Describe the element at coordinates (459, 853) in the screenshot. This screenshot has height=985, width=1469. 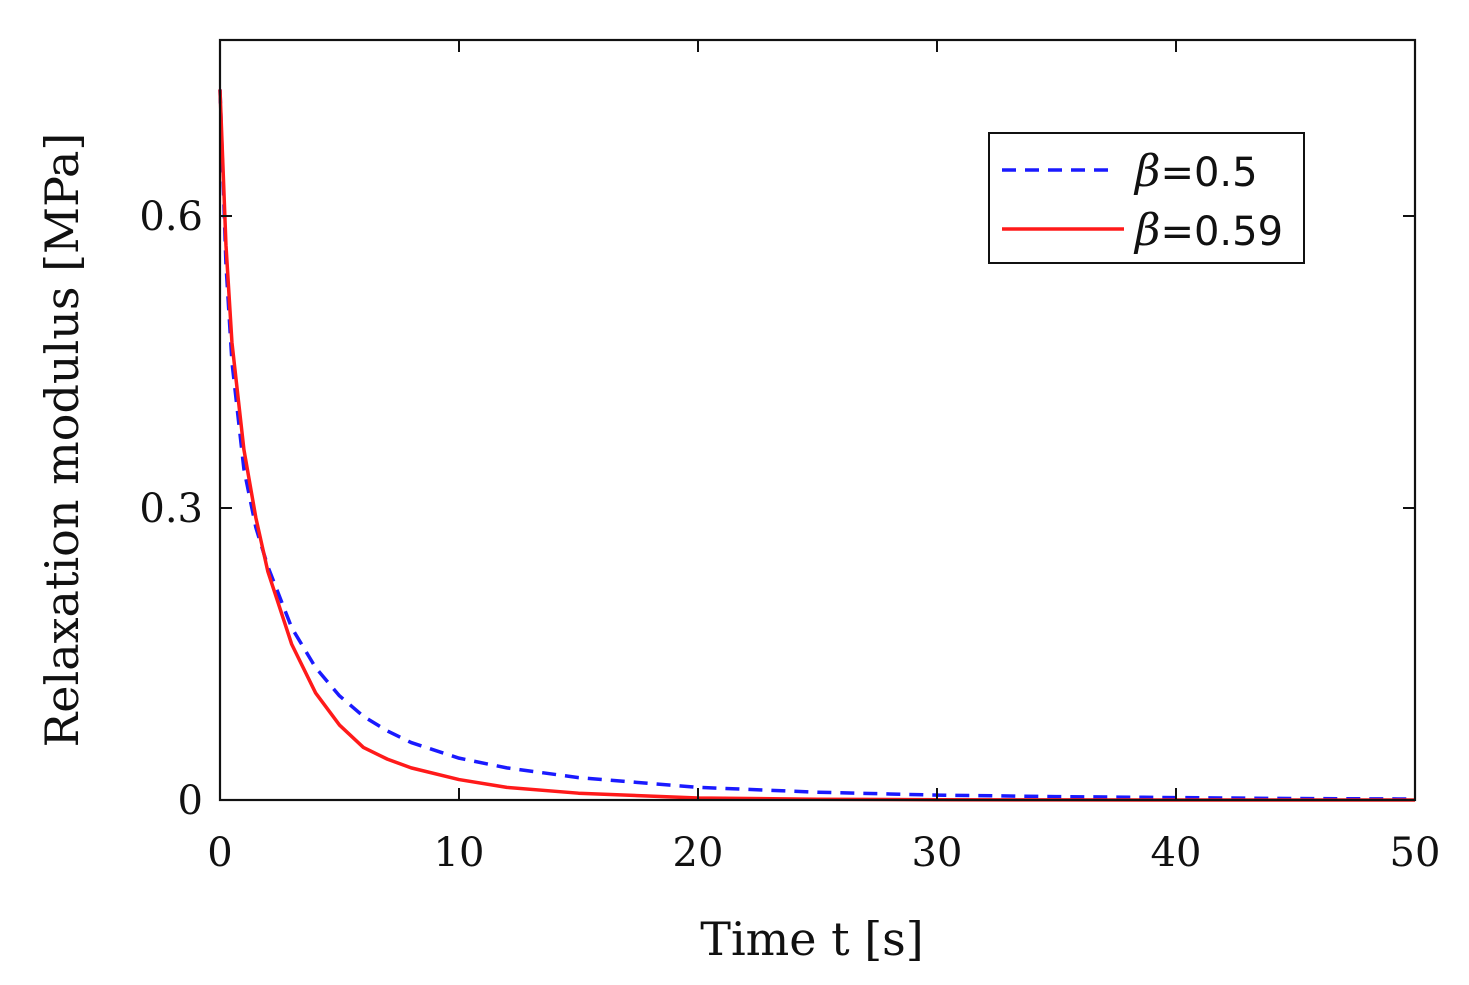
I see `x-tick-label-10: 10` at that location.